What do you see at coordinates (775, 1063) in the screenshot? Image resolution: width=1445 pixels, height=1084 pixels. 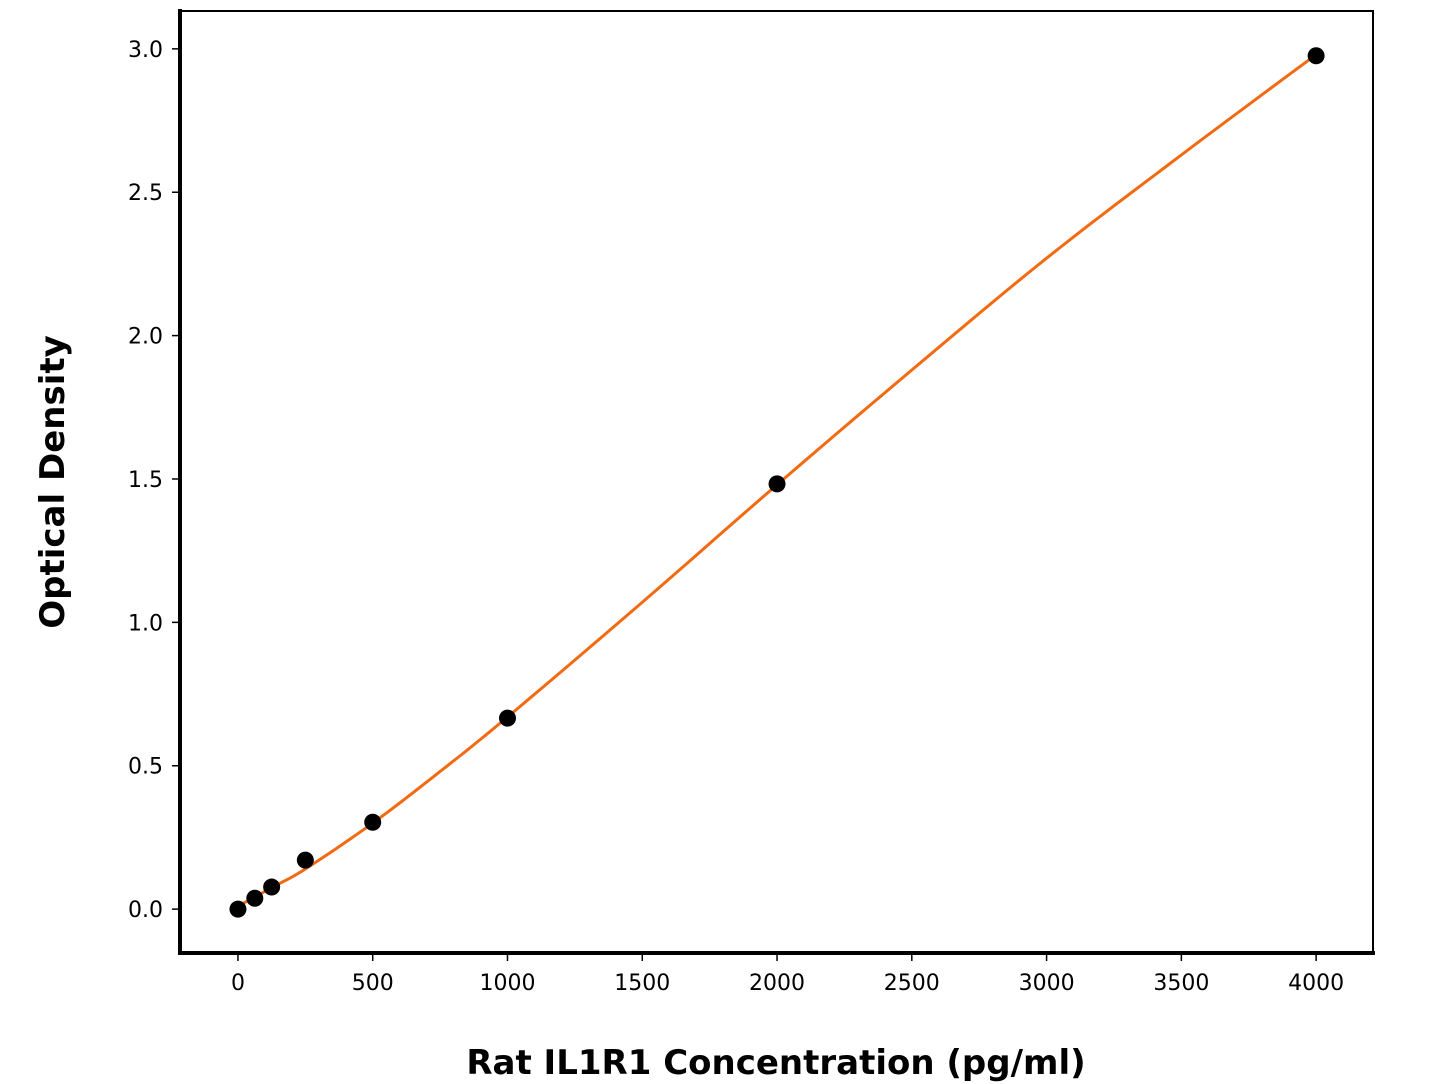 I see `x-axis-label: Rat IL1R1 Concentration (pg/ml)` at bounding box center [775, 1063].